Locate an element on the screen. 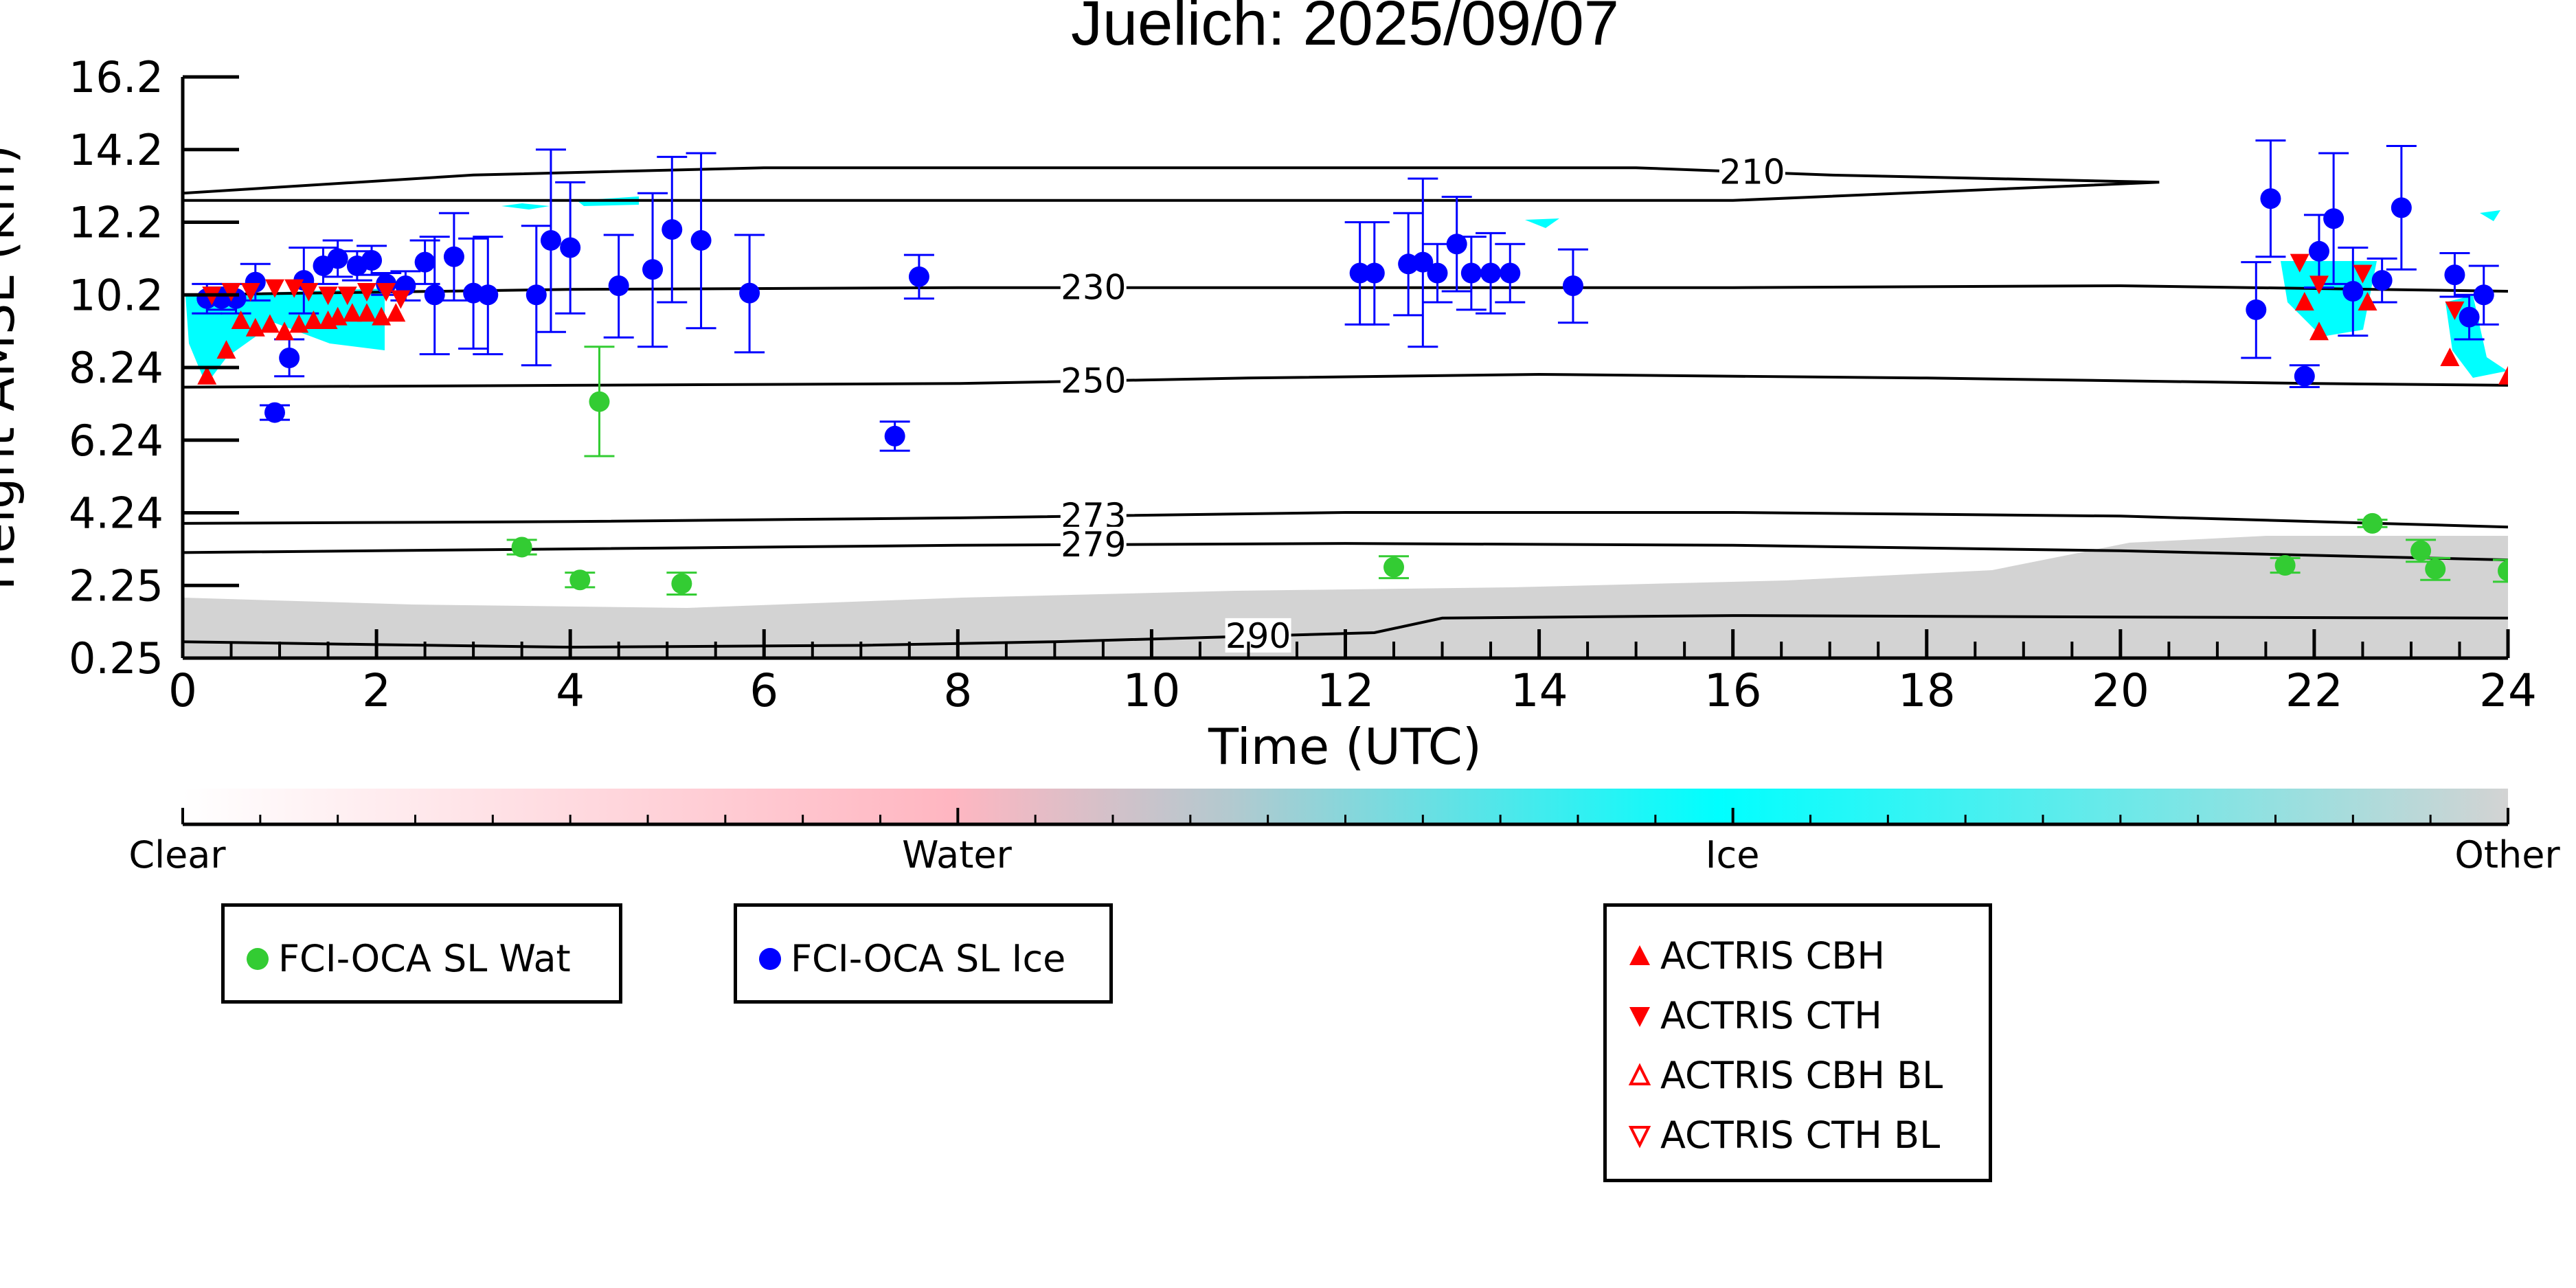 This screenshot has height=1288, width=2576. legend-marker-blue-circle is located at coordinates (770, 959).